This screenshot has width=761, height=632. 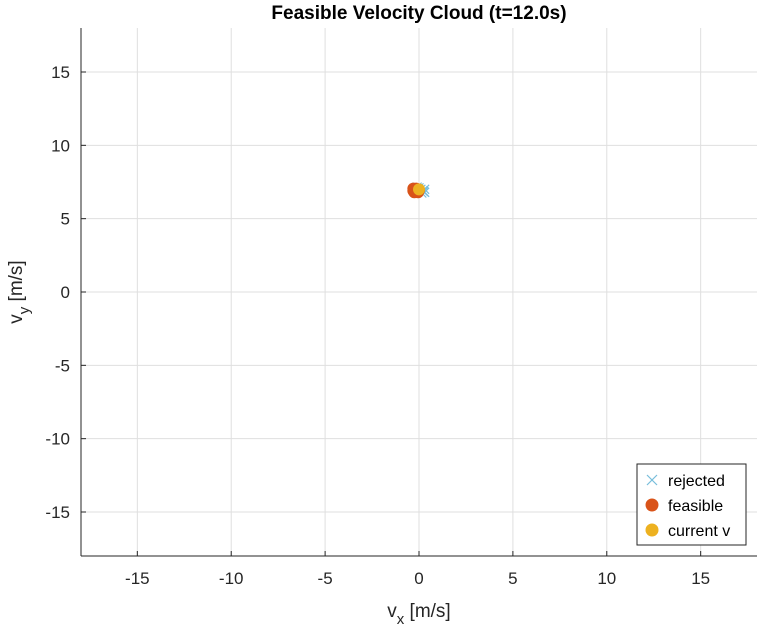 I want to click on legend: rejected feasible current v, so click(x=691, y=504).